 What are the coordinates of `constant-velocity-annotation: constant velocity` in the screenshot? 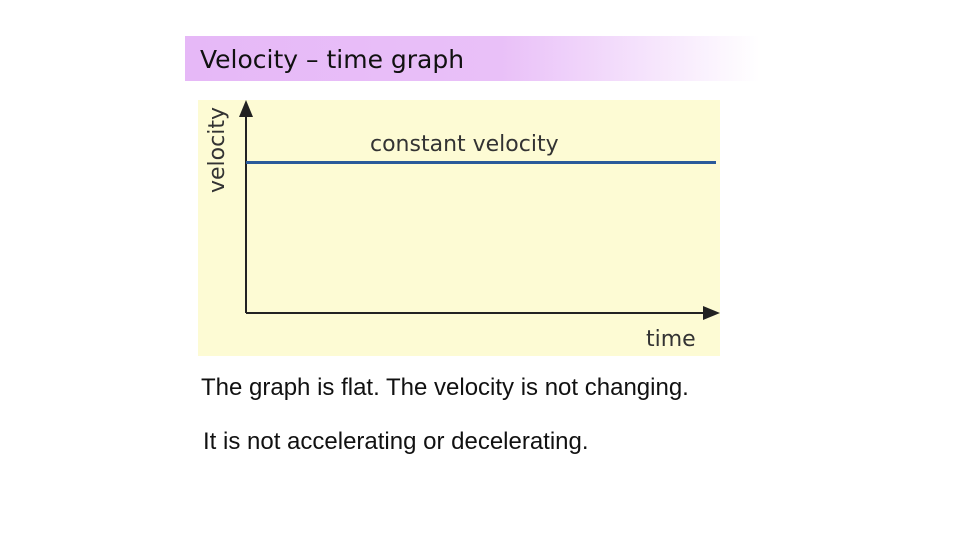 It's located at (464, 144).